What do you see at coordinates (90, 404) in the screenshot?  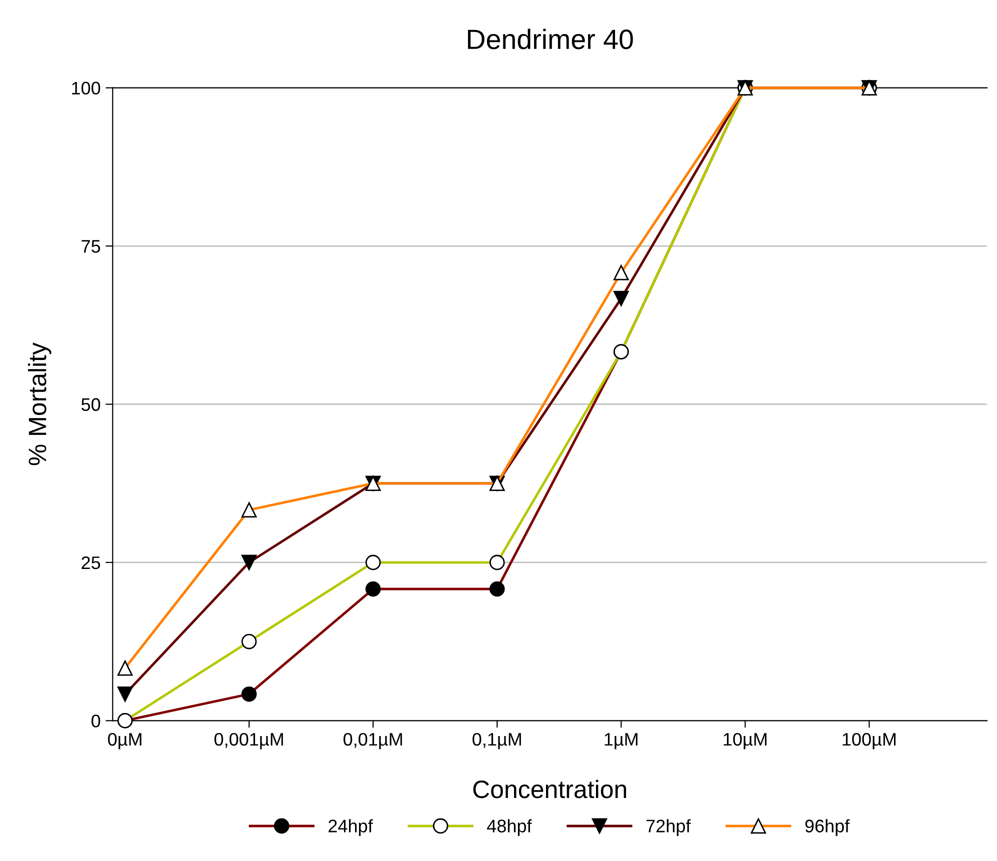 I see `y-tick-label: 50` at bounding box center [90, 404].